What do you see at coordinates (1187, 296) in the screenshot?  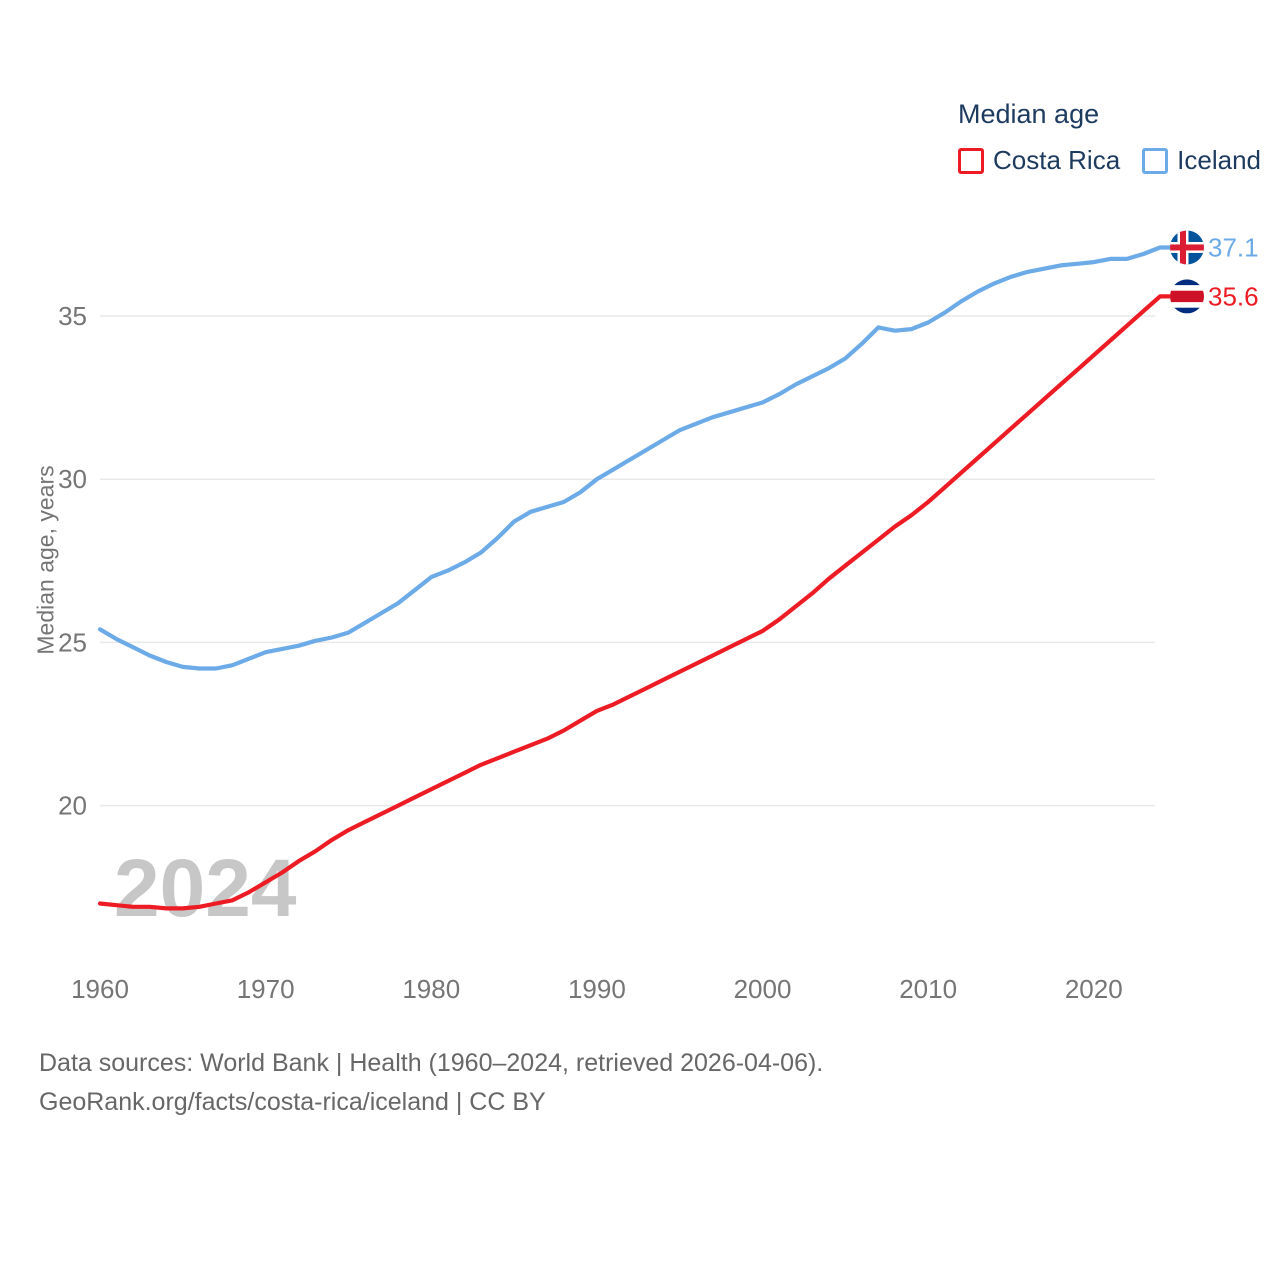 I see `costa-rica-flag-icon` at bounding box center [1187, 296].